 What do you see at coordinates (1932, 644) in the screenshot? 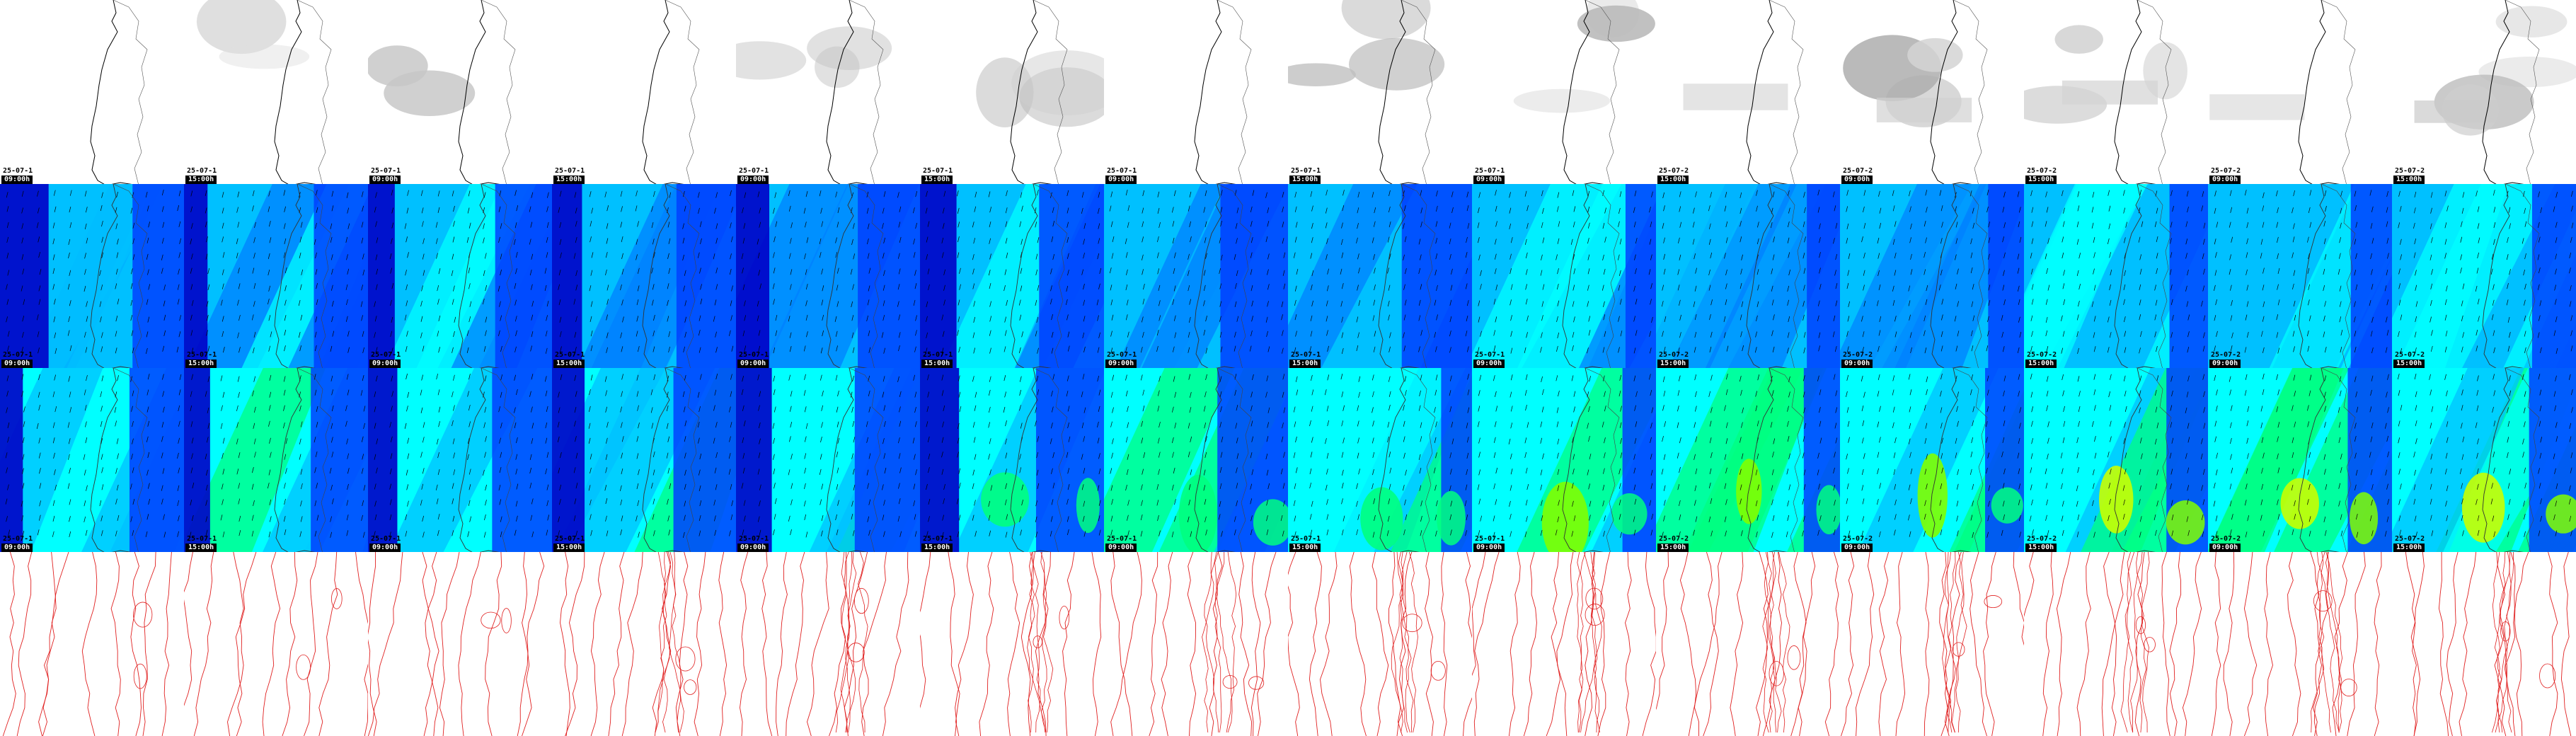
I see `isobar-map` at bounding box center [1932, 644].